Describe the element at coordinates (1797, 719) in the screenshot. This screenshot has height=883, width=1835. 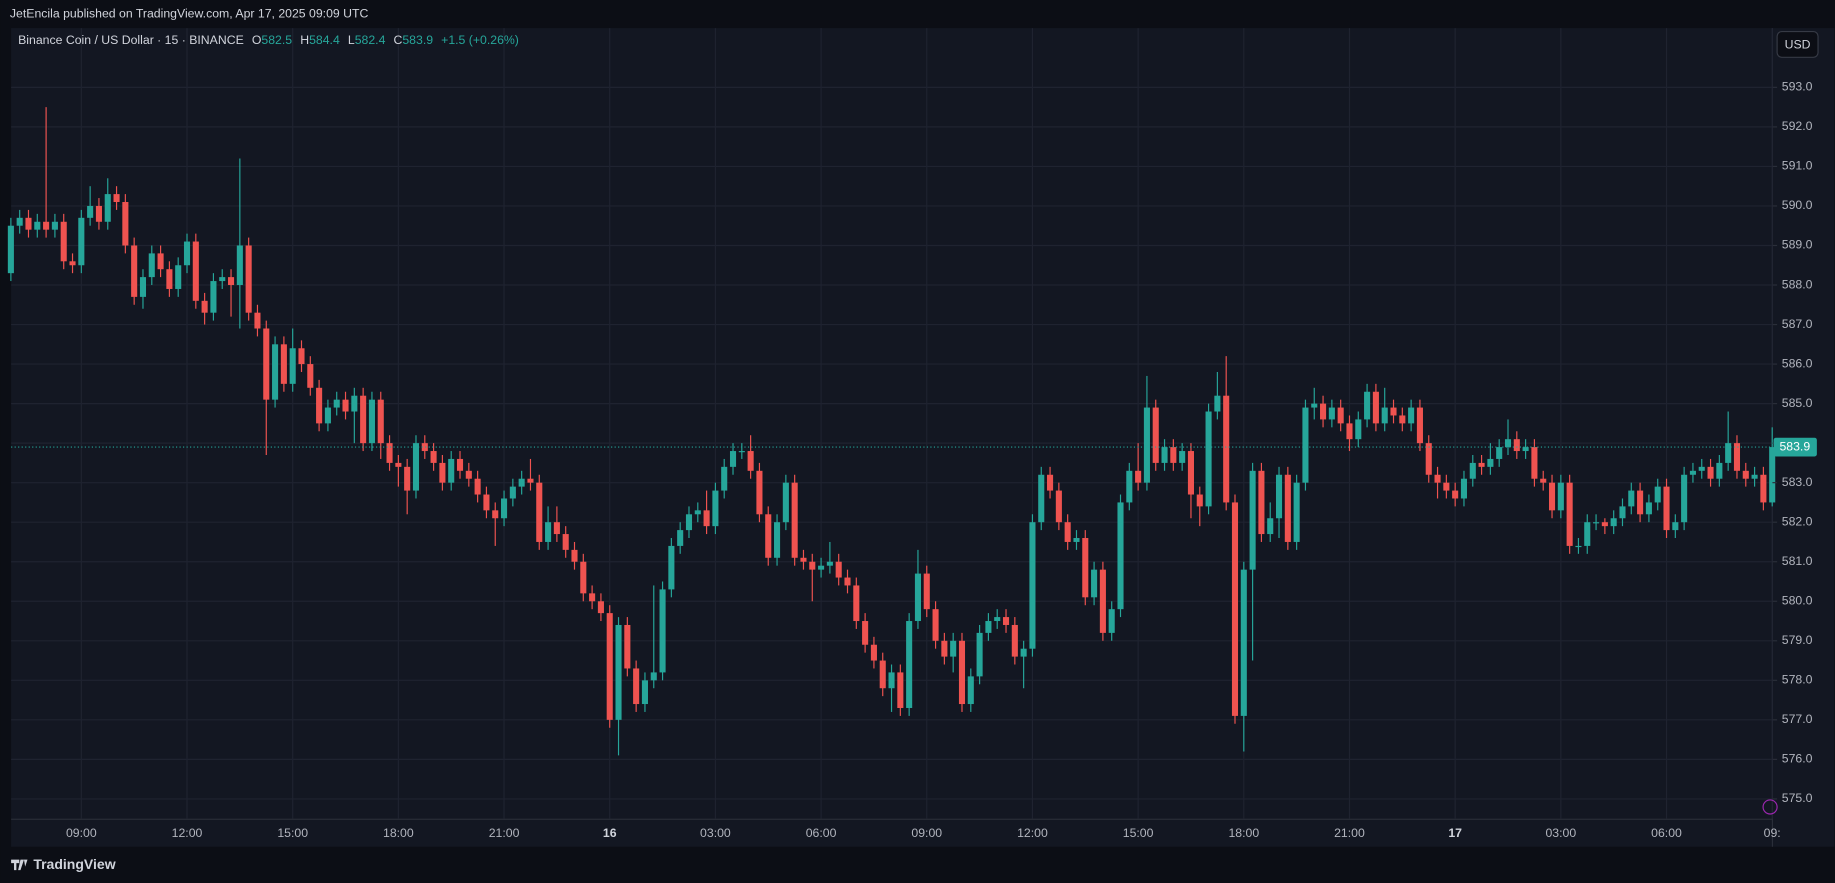
I see `y-tick-label: 577.0` at that location.